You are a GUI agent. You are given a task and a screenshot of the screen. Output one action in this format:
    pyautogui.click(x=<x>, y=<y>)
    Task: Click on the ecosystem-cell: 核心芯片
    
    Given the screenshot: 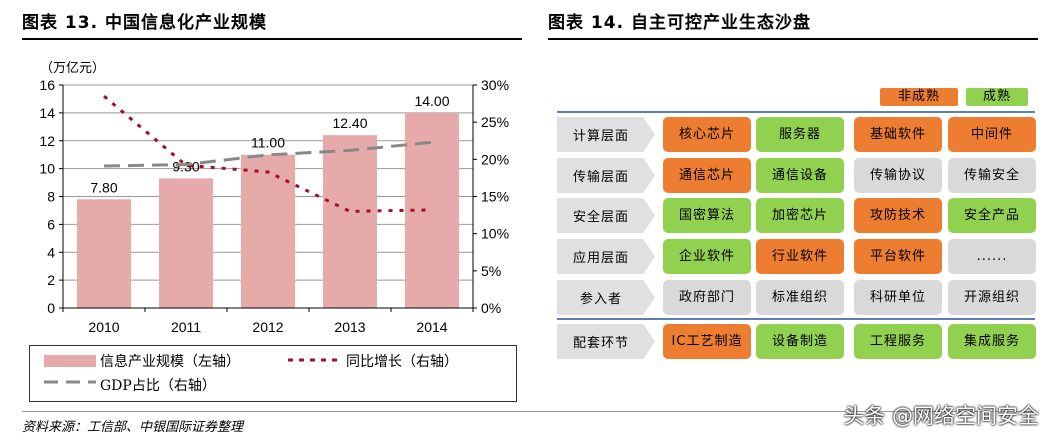 What is the action you would take?
    pyautogui.click(x=707, y=134)
    